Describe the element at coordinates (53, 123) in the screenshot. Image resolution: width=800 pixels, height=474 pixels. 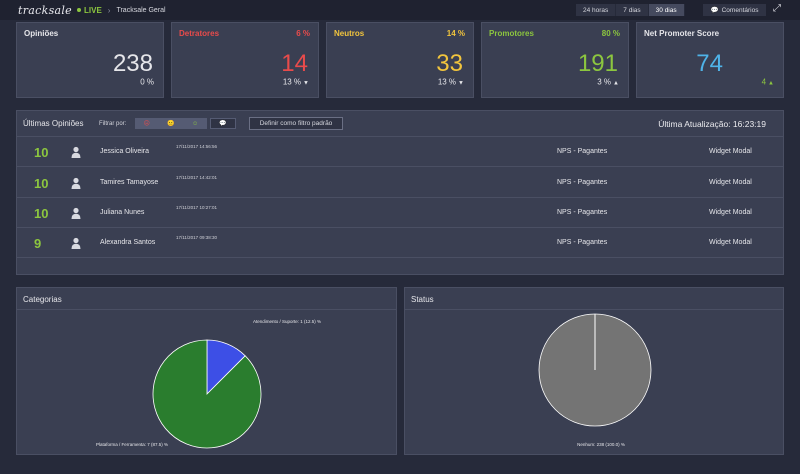
I see `opinions-title: Últimas Opiniões` at that location.